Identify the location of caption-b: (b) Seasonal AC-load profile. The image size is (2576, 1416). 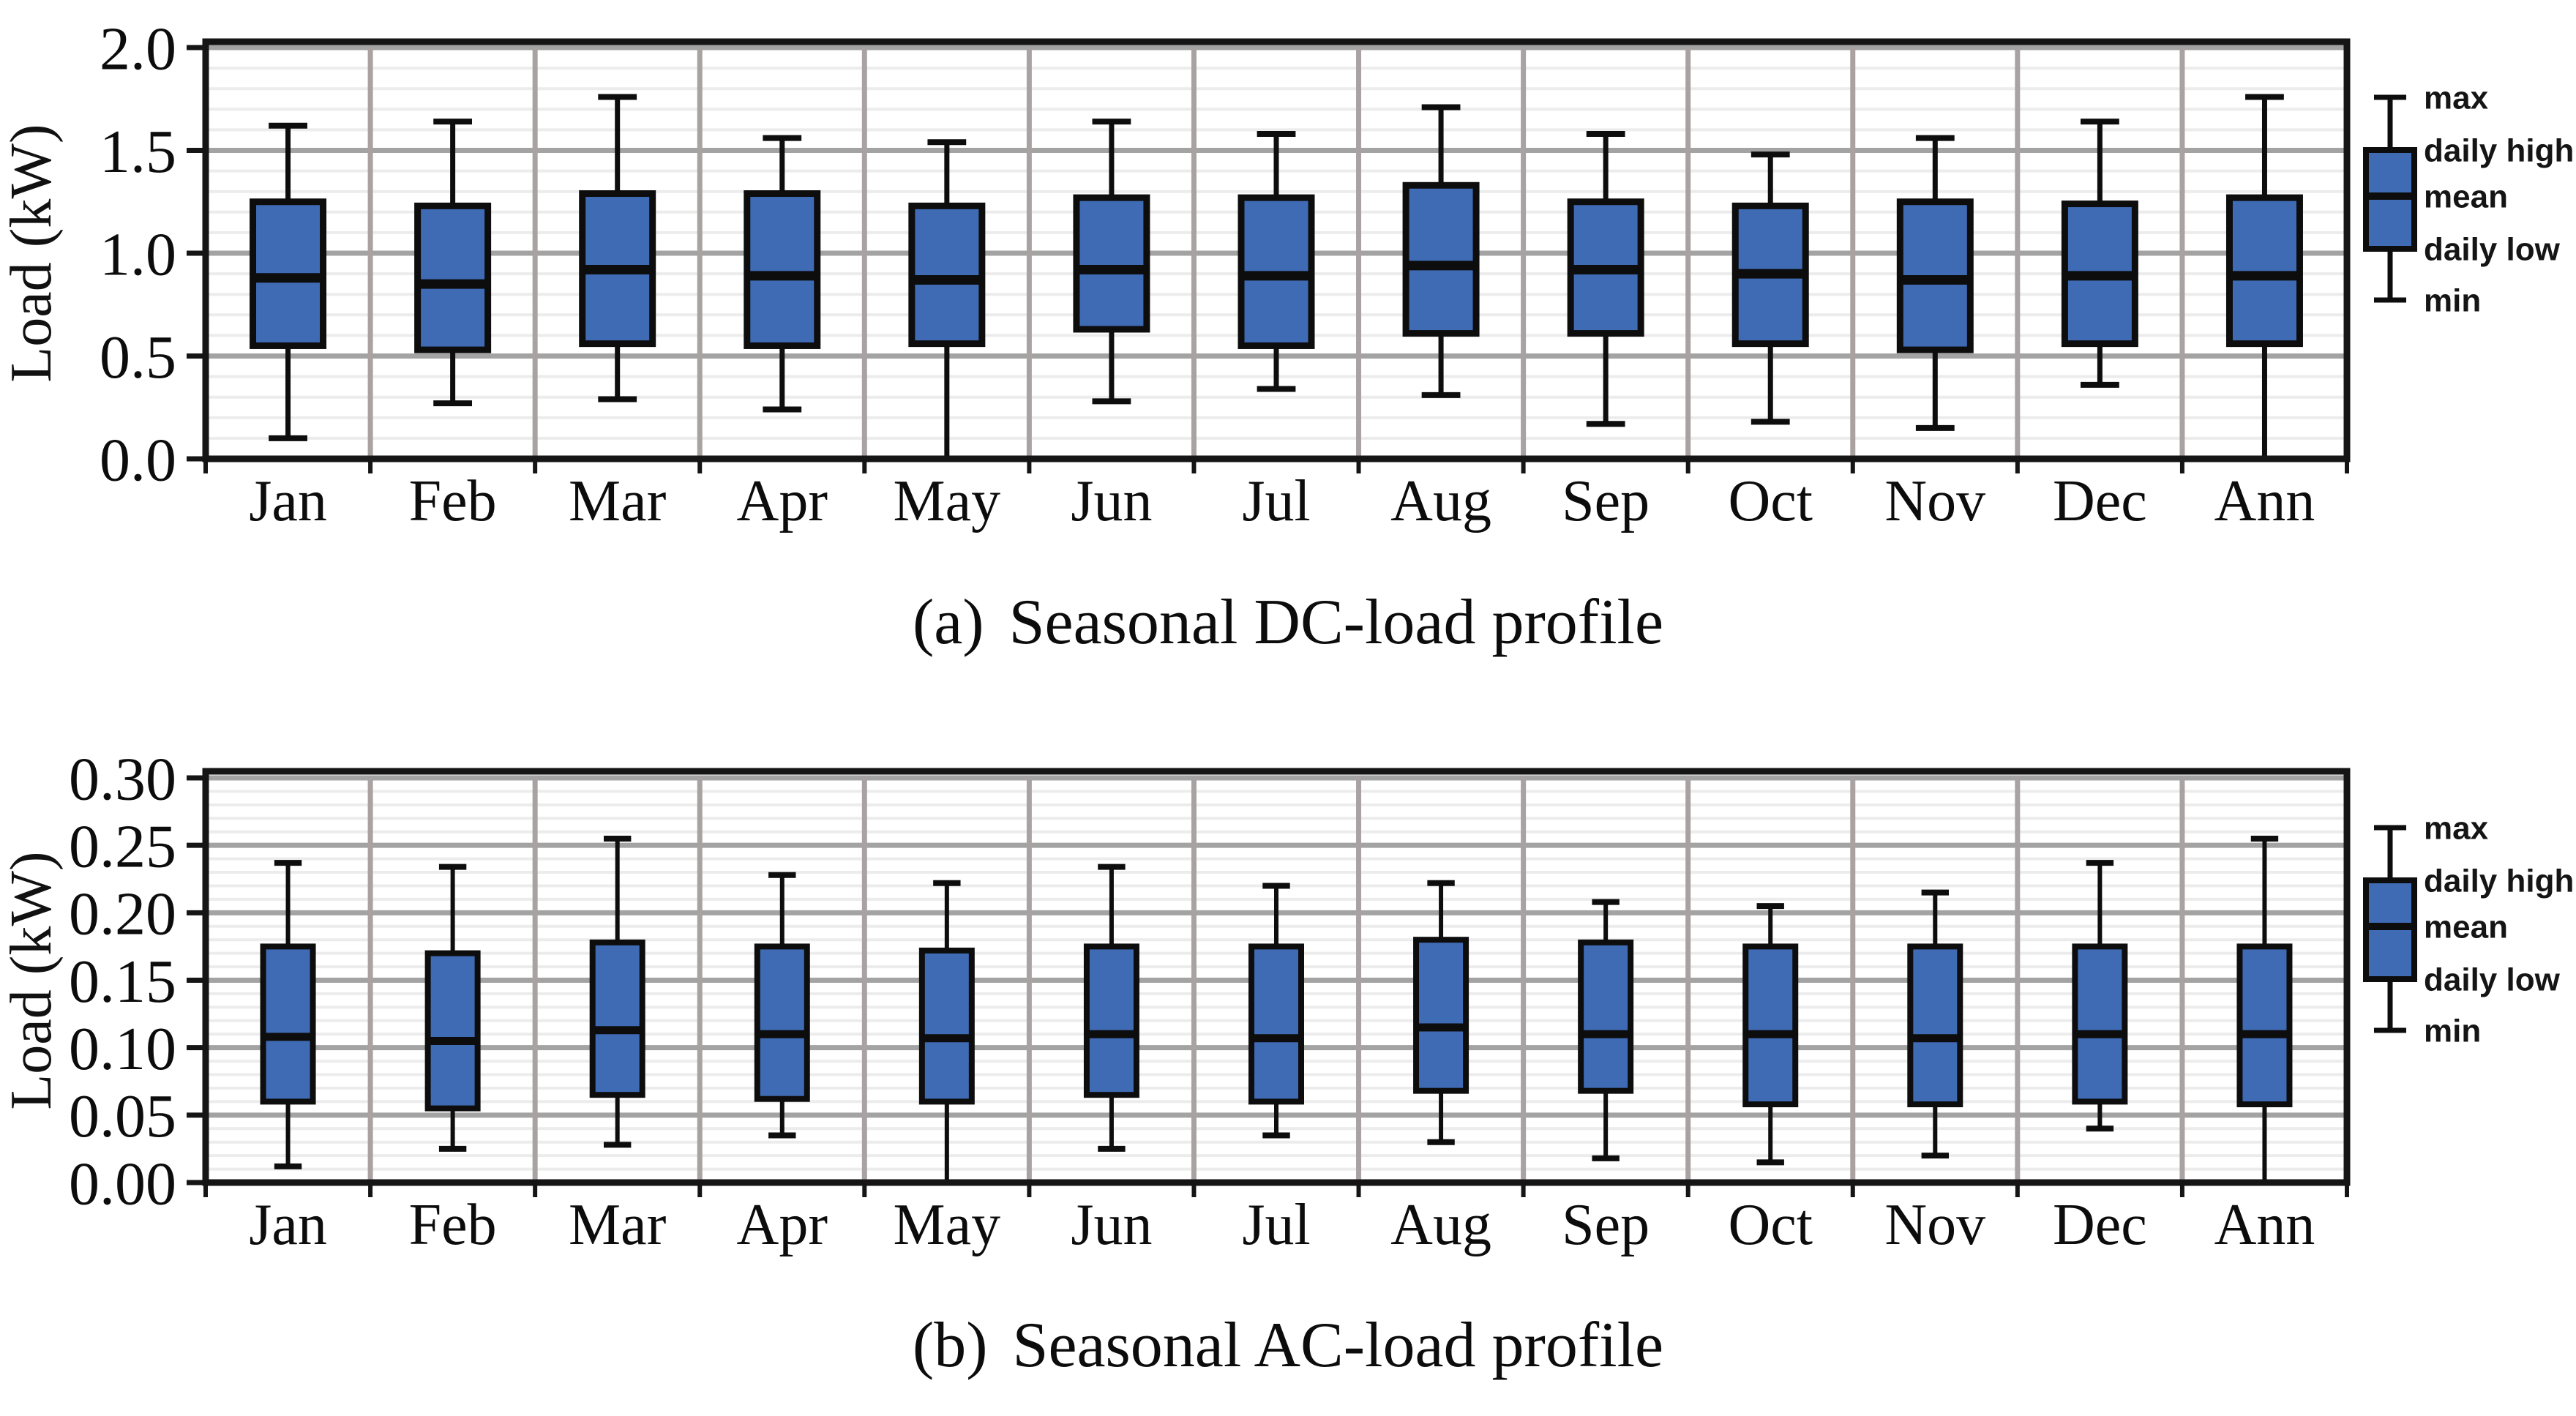
(1288, 1345).